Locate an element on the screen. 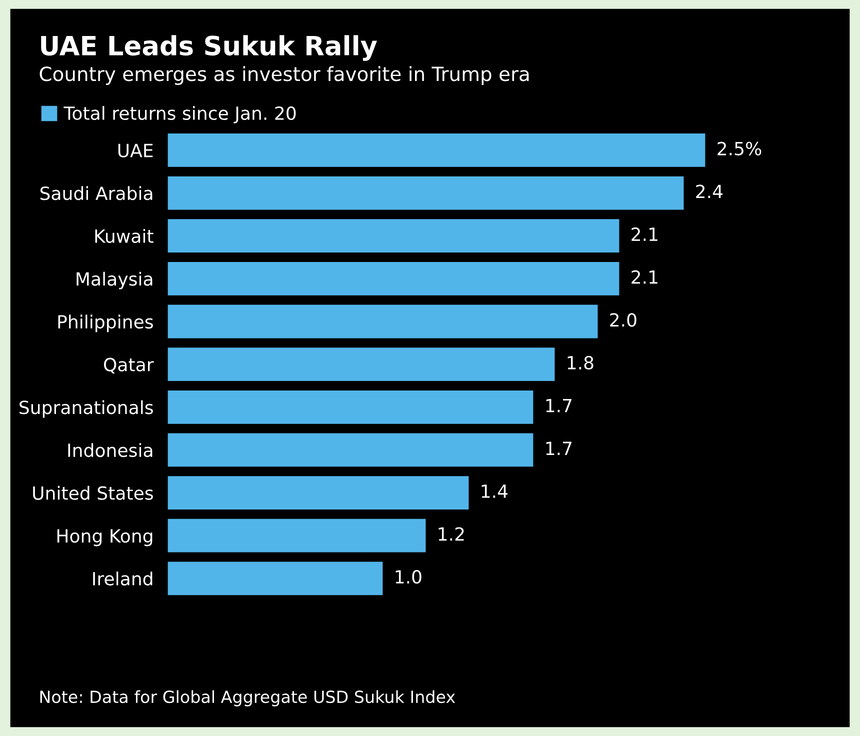 The width and height of the screenshot is (860, 736). data-label: 2.5% is located at coordinates (740, 149).